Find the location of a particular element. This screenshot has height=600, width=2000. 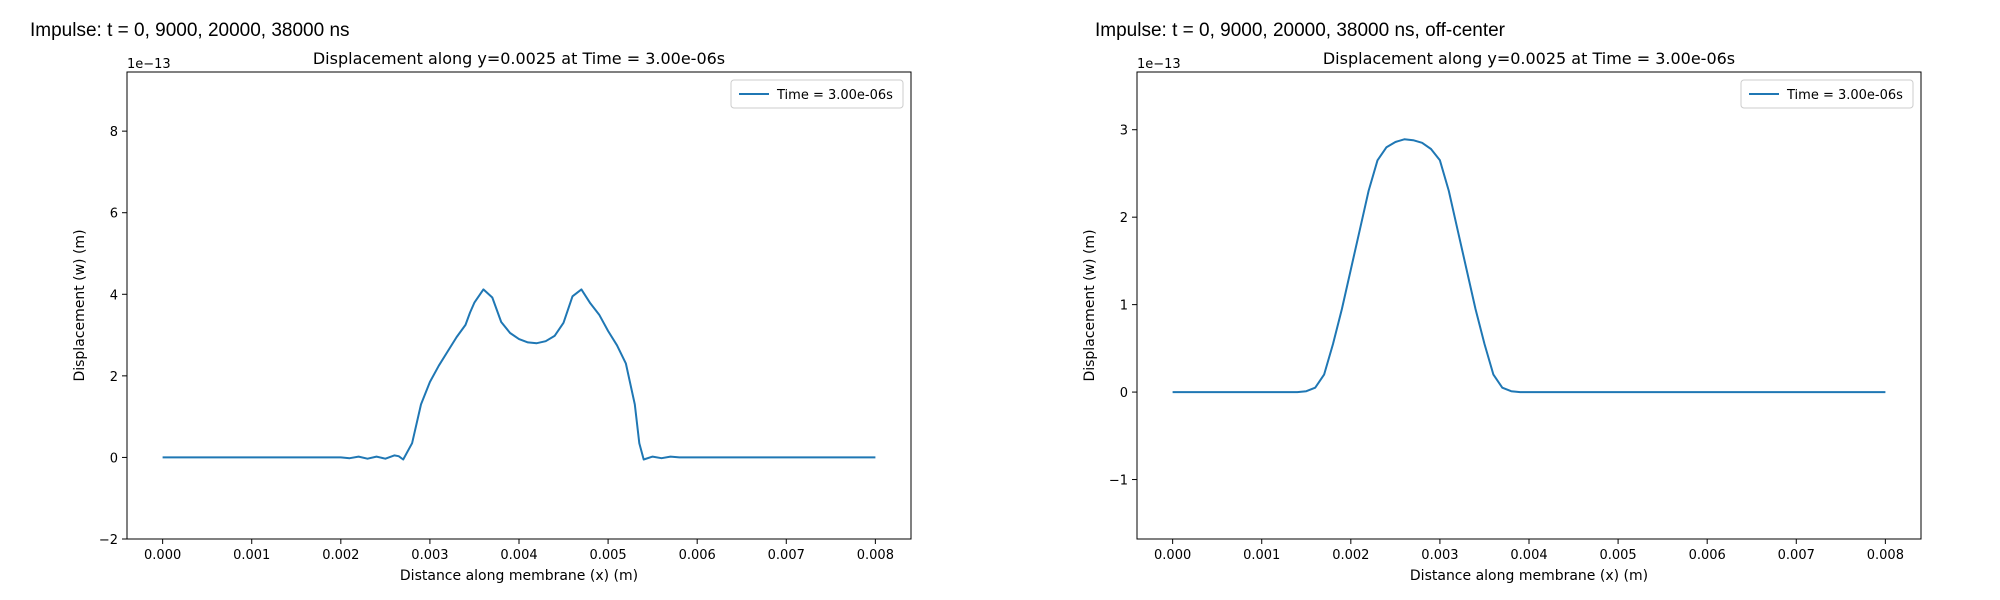

figure-title: Impulse: t = 0, 9000, 20000, 38000 ns is located at coordinates (190, 30).